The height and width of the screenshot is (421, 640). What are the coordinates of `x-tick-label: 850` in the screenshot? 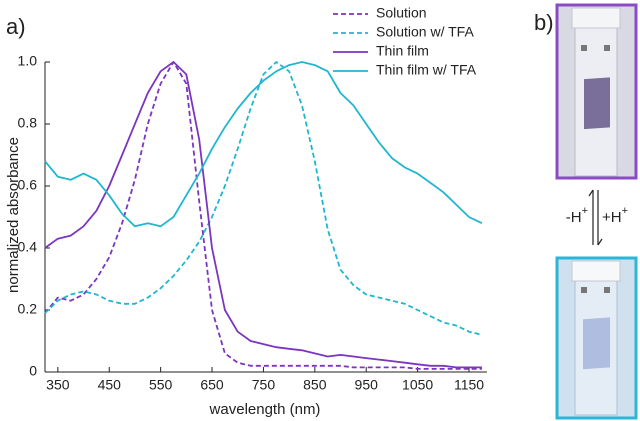 It's located at (315, 385).